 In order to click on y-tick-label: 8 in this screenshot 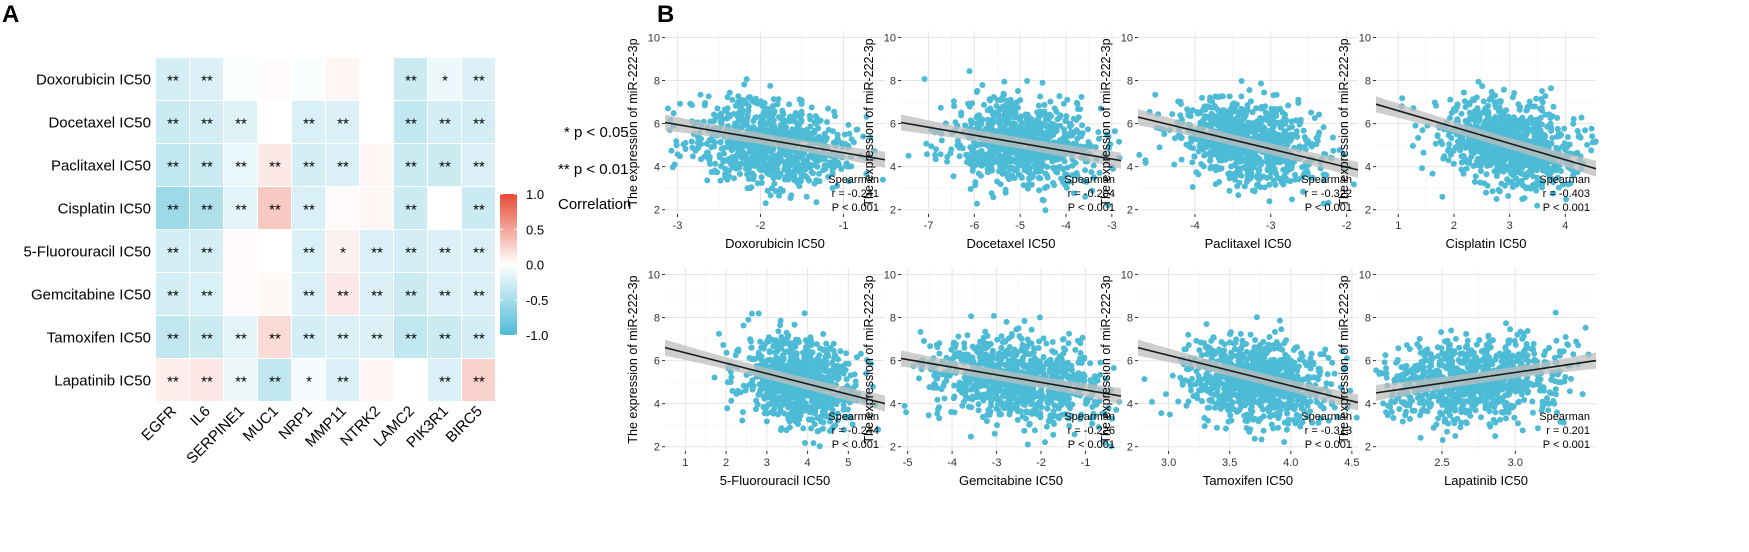, I will do `click(657, 319)`.